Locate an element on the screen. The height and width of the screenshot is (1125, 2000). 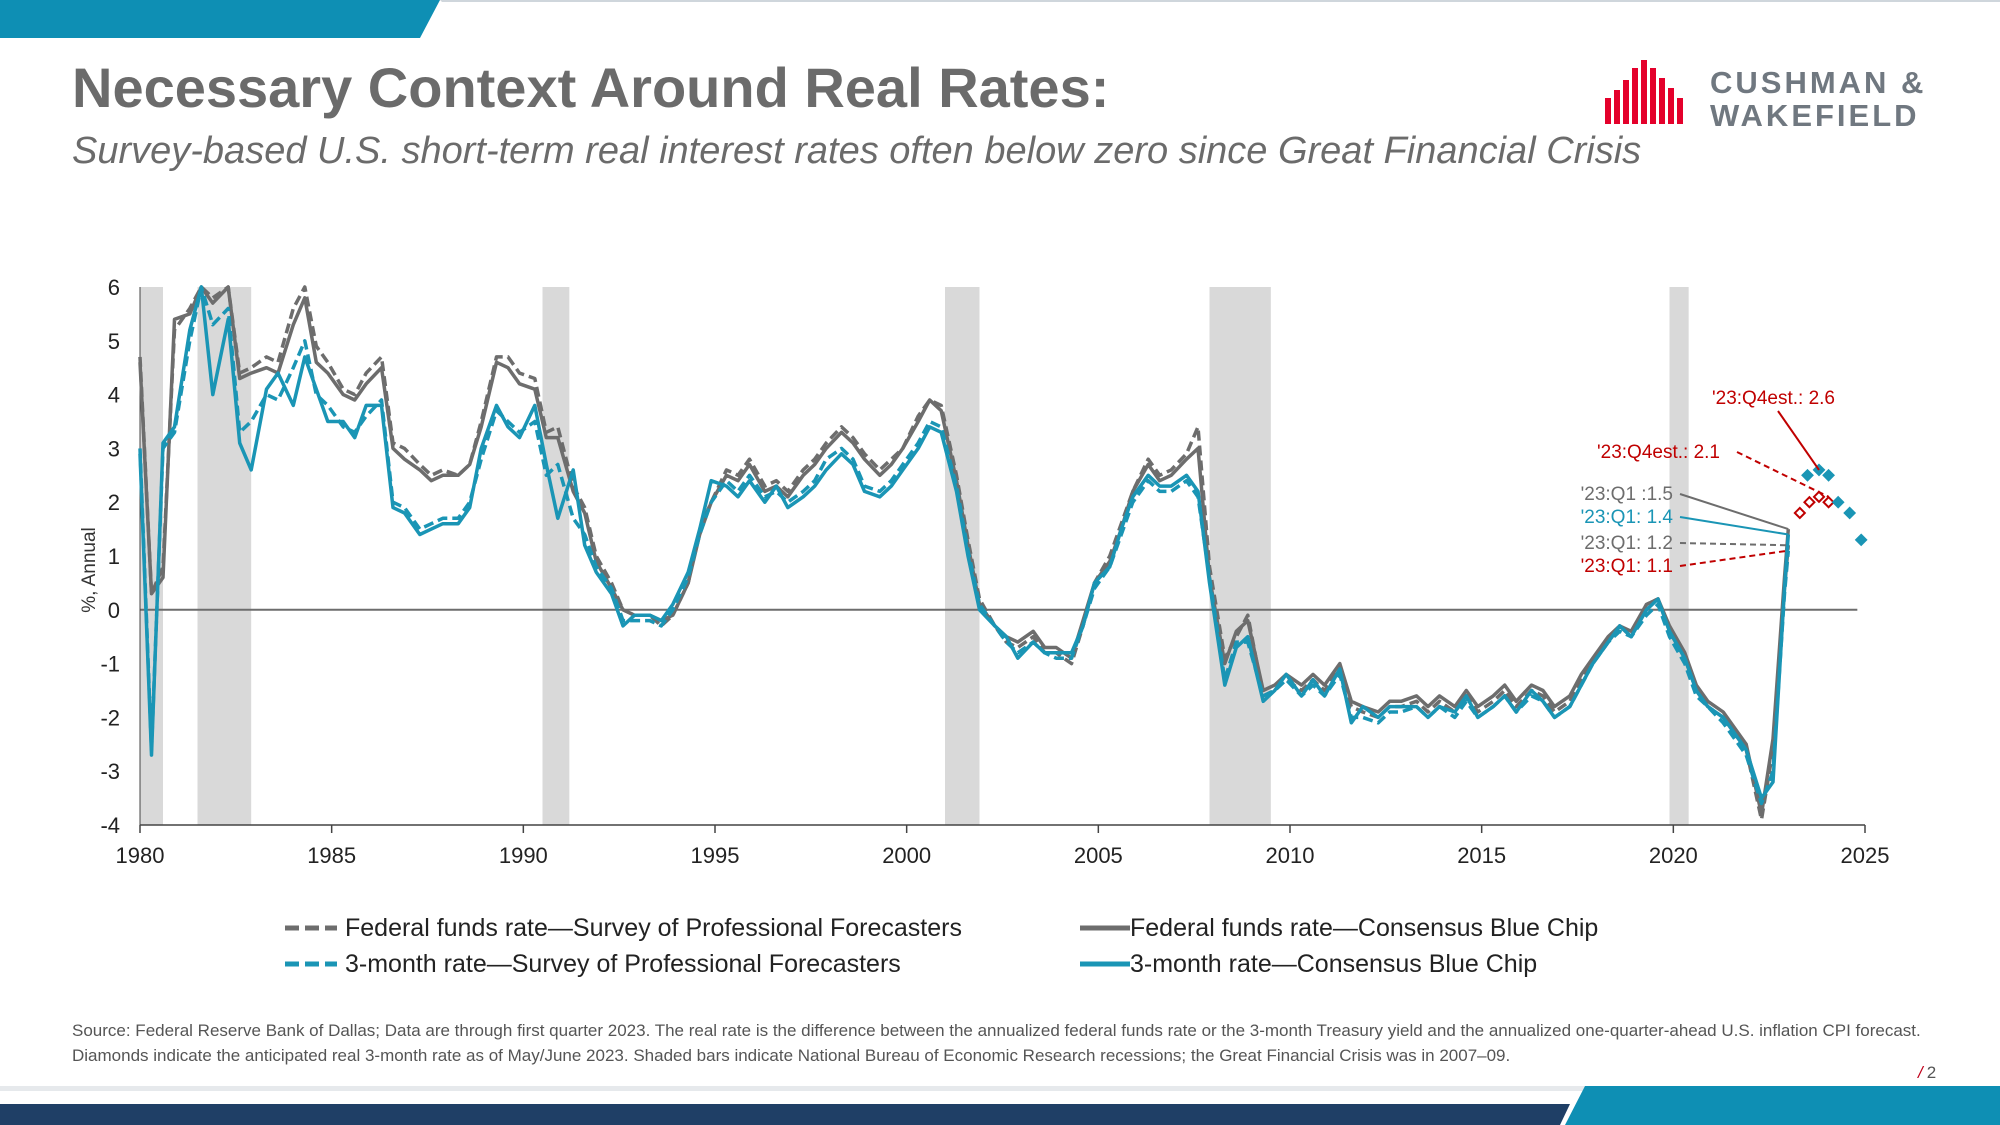
bottom-hatch is located at coordinates (1000, 1088).